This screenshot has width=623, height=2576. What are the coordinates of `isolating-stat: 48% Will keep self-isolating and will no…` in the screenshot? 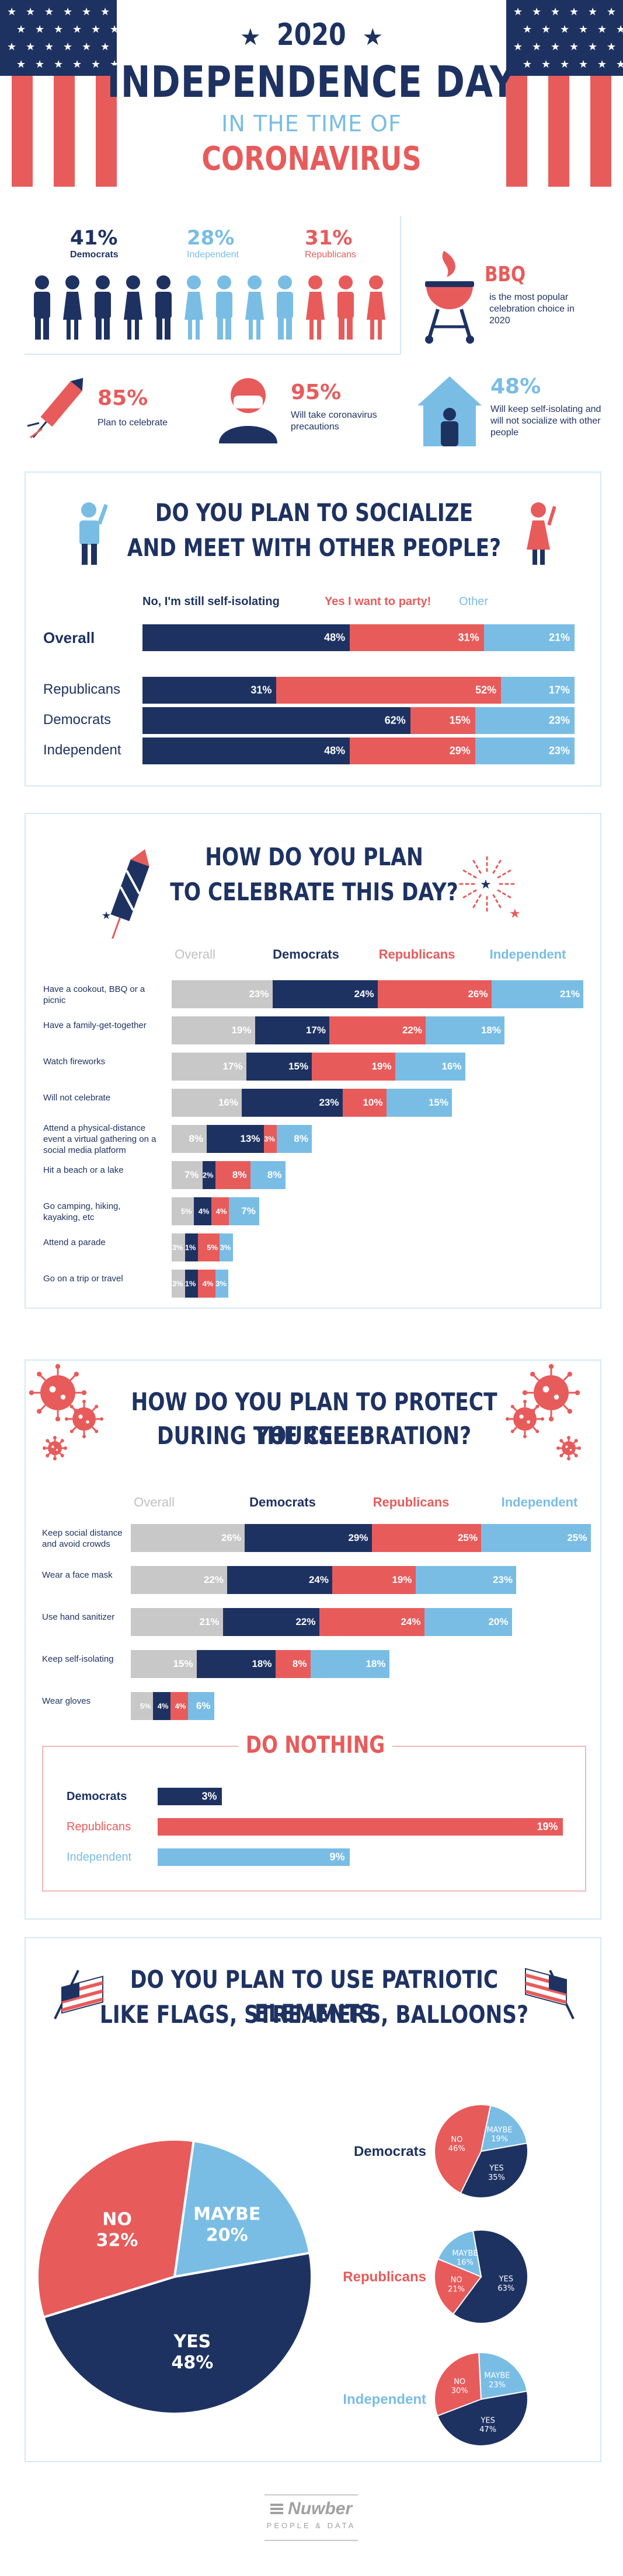 It's located at (514, 417).